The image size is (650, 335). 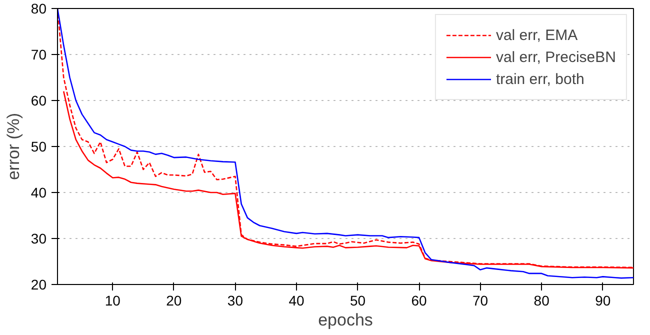 What do you see at coordinates (235, 300) in the screenshot?
I see `x-tick-label: 30` at bounding box center [235, 300].